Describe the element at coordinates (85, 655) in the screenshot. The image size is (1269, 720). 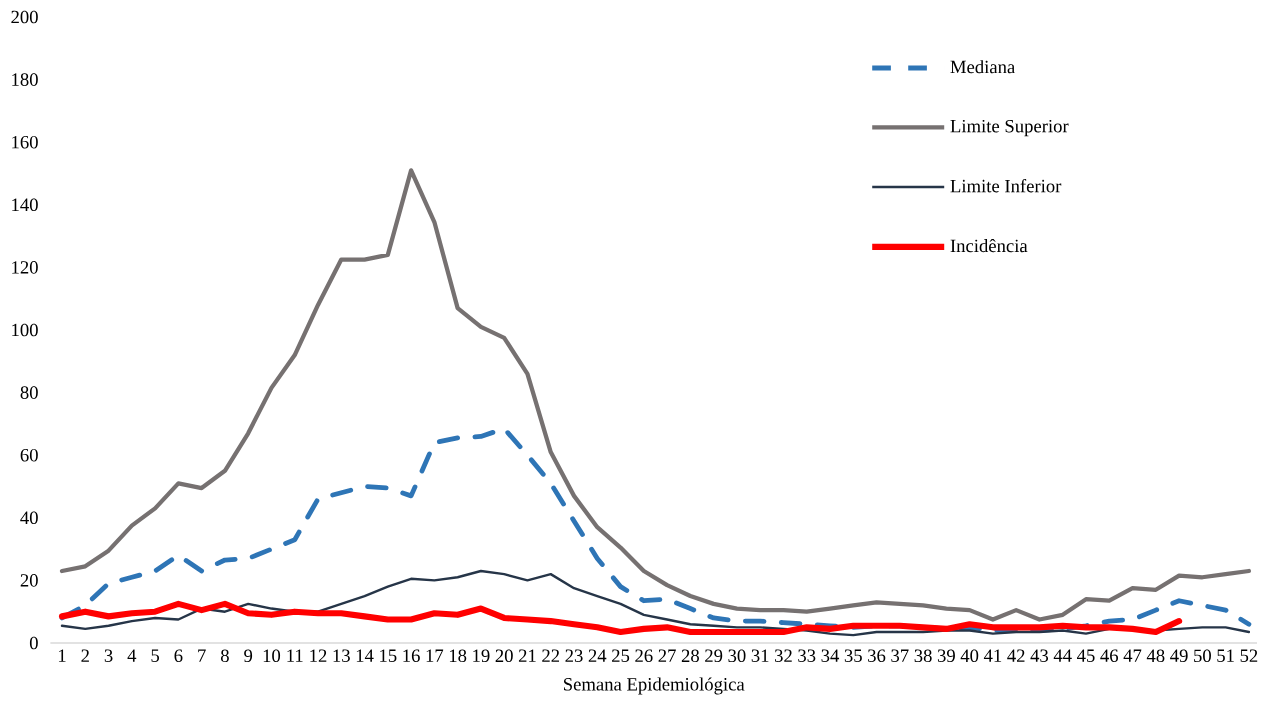
I see `x-tick-label: 2` at that location.